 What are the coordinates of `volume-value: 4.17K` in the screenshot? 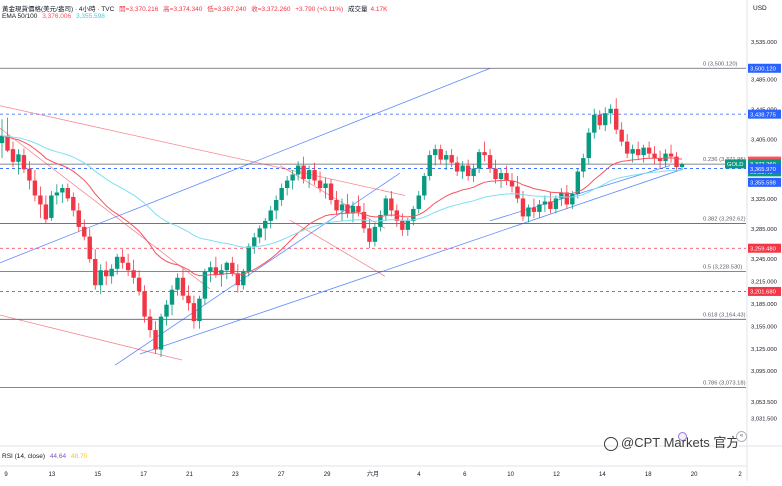 It's located at (379, 9).